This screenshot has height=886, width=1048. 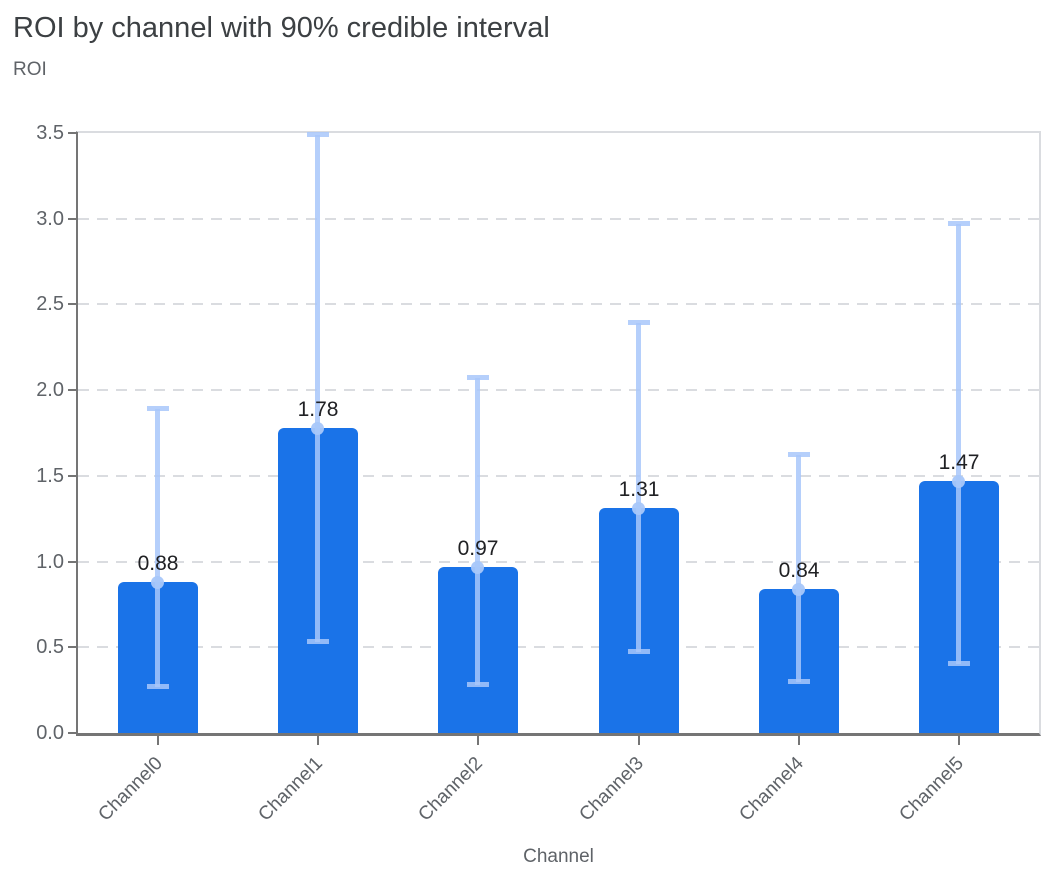 I want to click on x-tick-label-channel0: Channel0, so click(x=130, y=789).